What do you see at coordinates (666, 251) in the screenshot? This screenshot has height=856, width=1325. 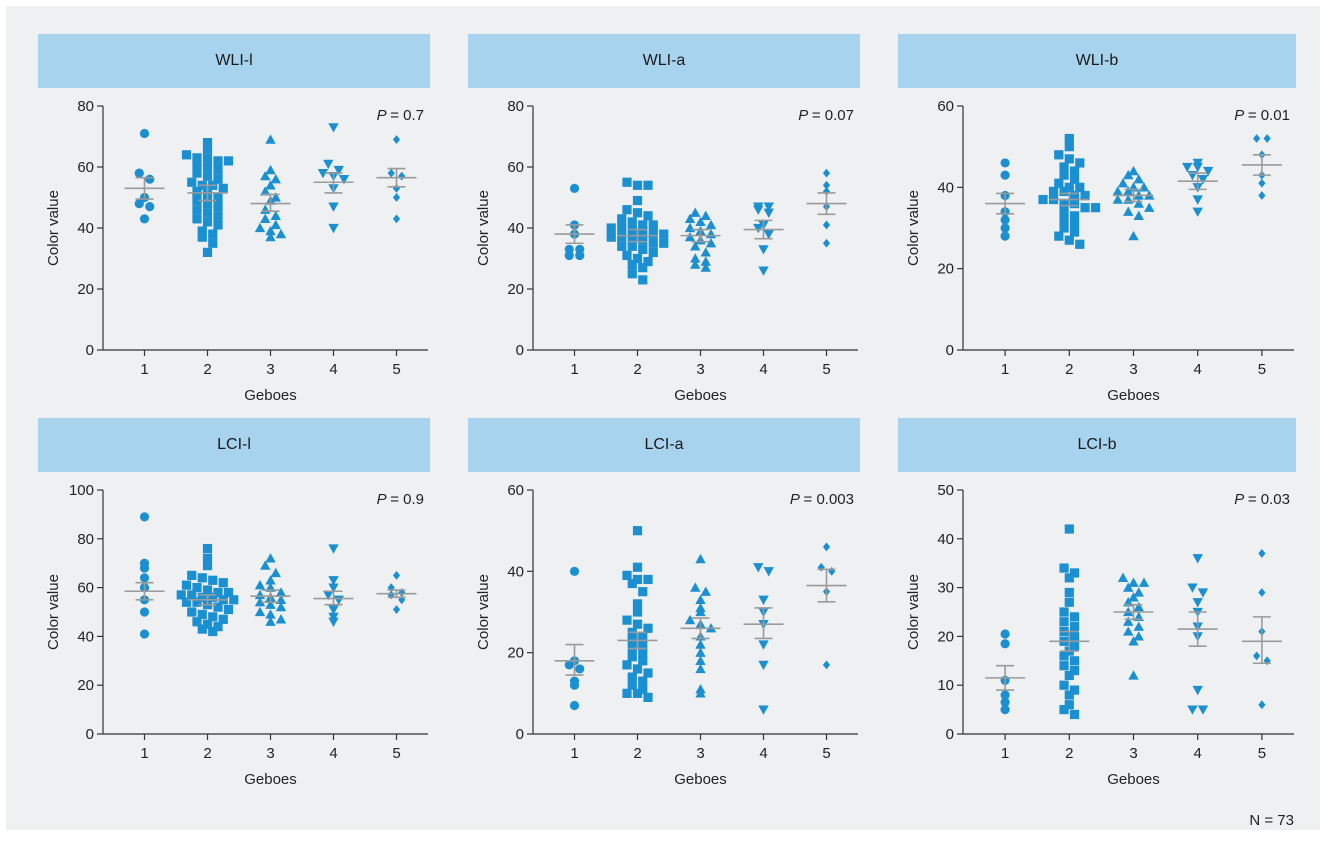 I see `panel-wli-a: 0 20 40 60 80 1 2 3 4 5 Geboes Color value P = 0.07` at bounding box center [666, 251].